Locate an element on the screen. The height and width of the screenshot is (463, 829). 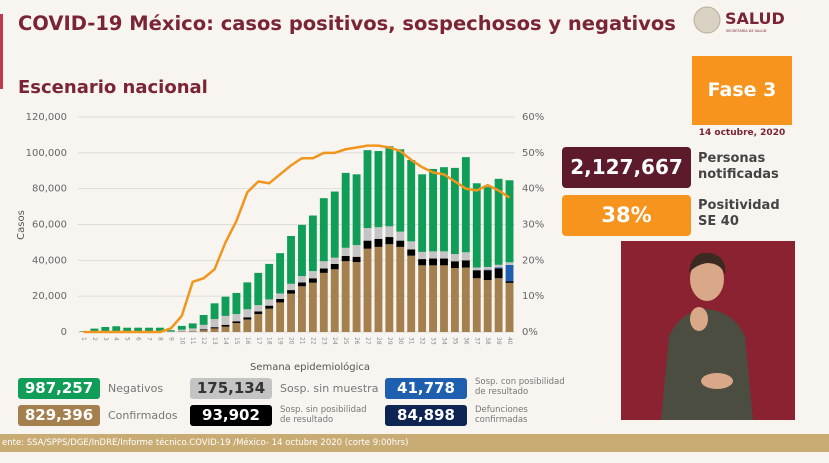
report-date: 14 octubre, 2020 is located at coordinates (742, 133).